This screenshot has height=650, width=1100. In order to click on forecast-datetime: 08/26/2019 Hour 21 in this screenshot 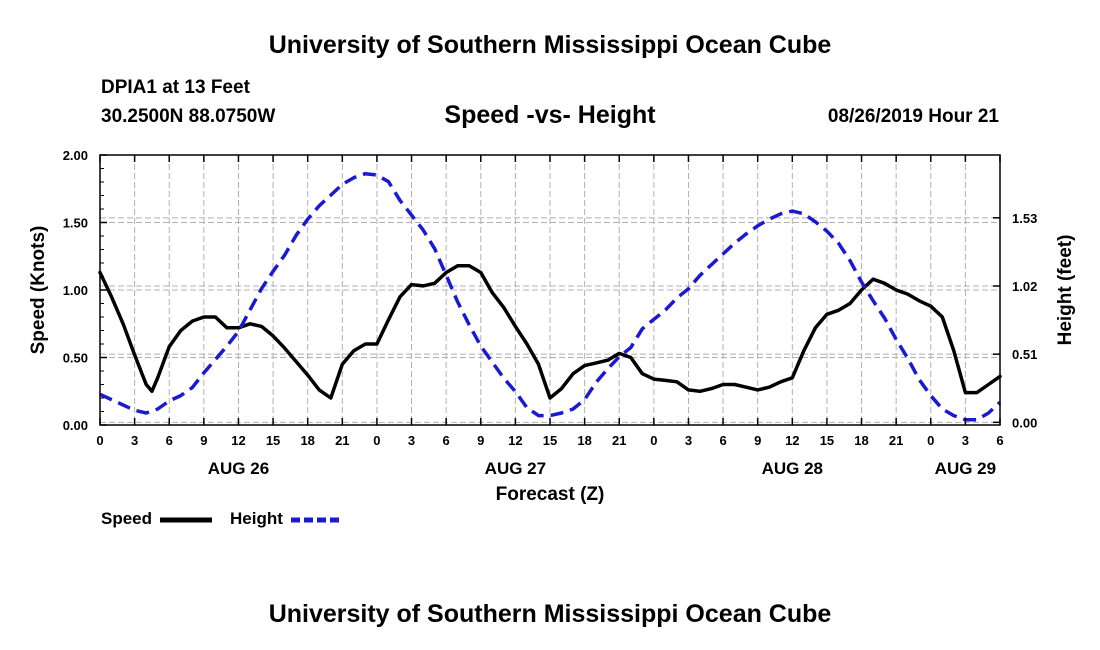, I will do `click(913, 116)`.